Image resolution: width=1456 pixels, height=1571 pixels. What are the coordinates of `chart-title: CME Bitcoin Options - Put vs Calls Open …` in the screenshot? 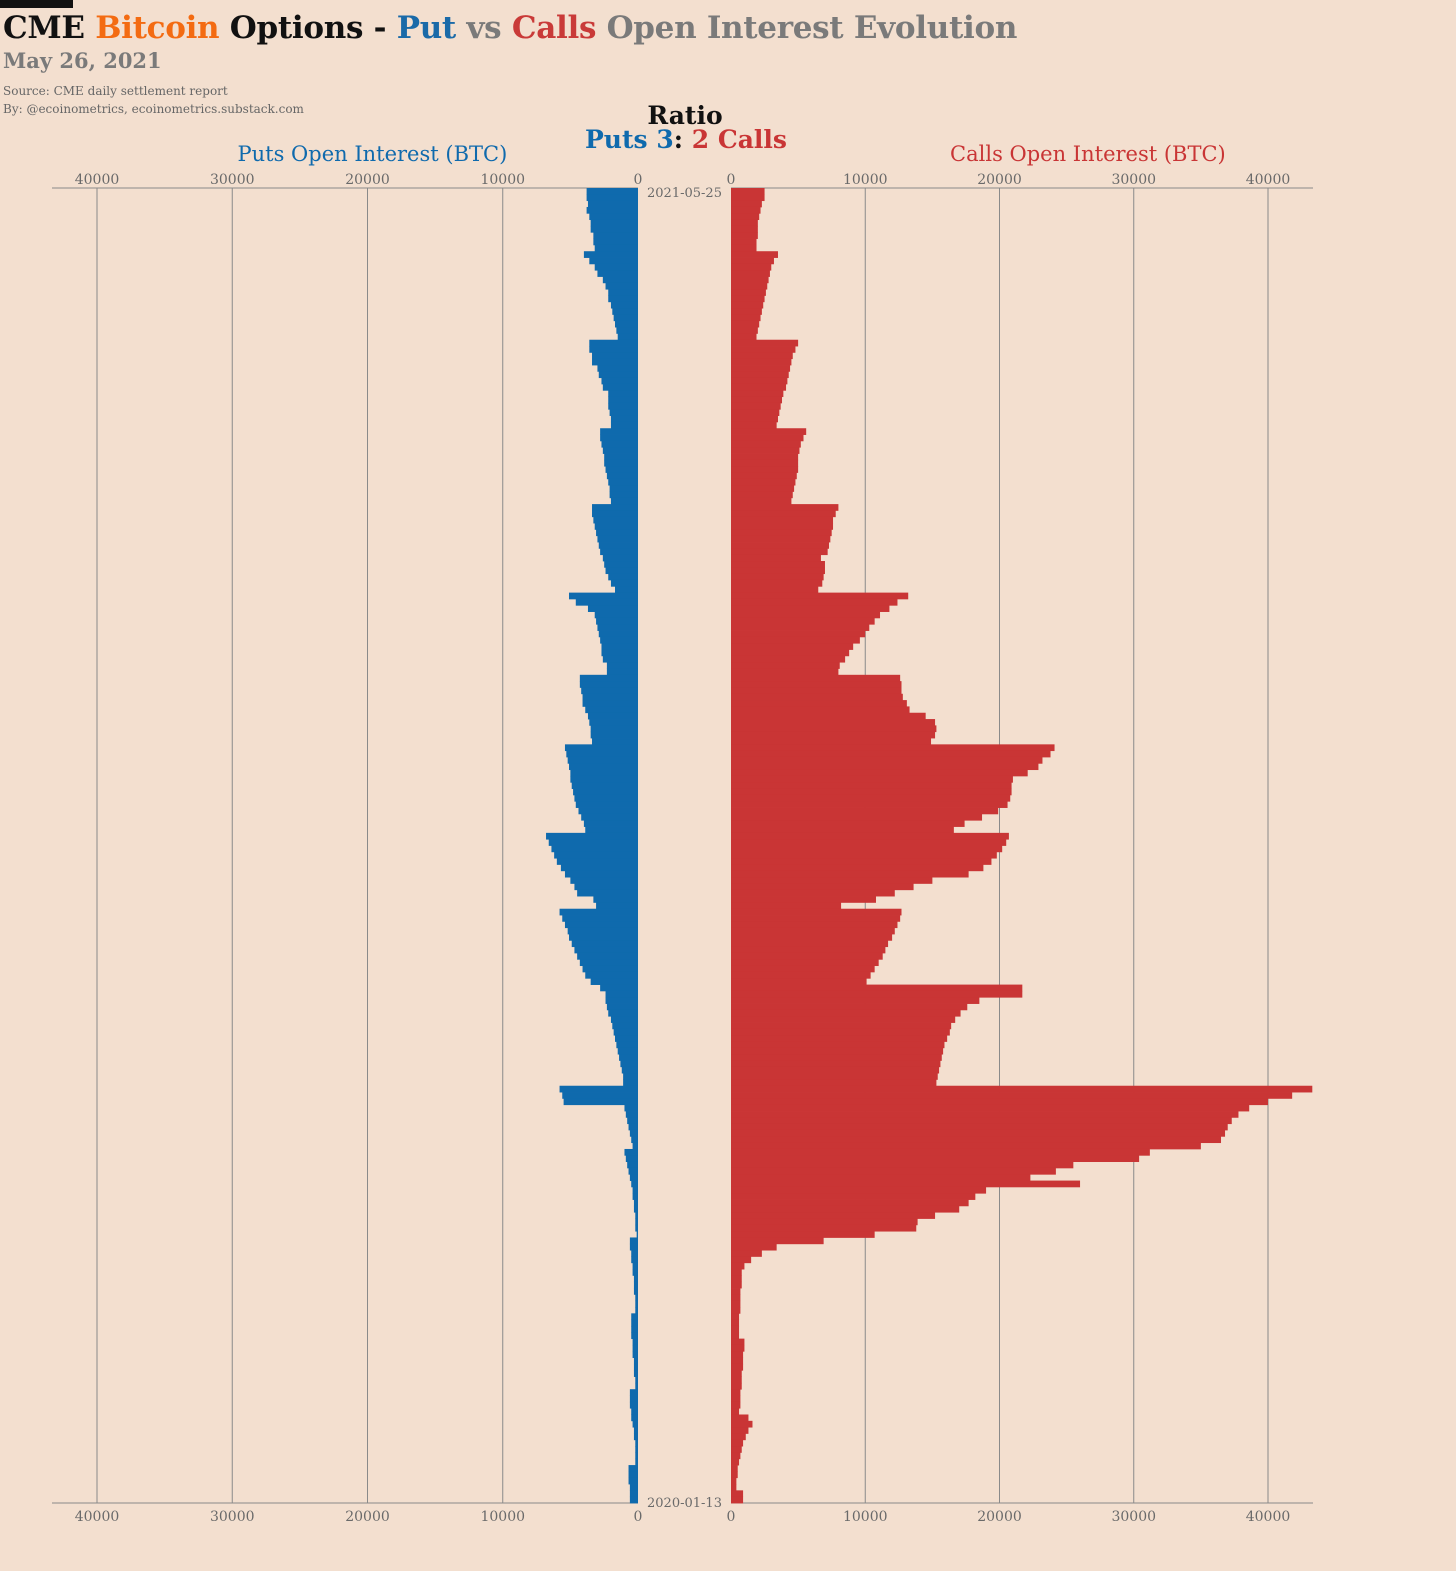 It's located at (510, 28).